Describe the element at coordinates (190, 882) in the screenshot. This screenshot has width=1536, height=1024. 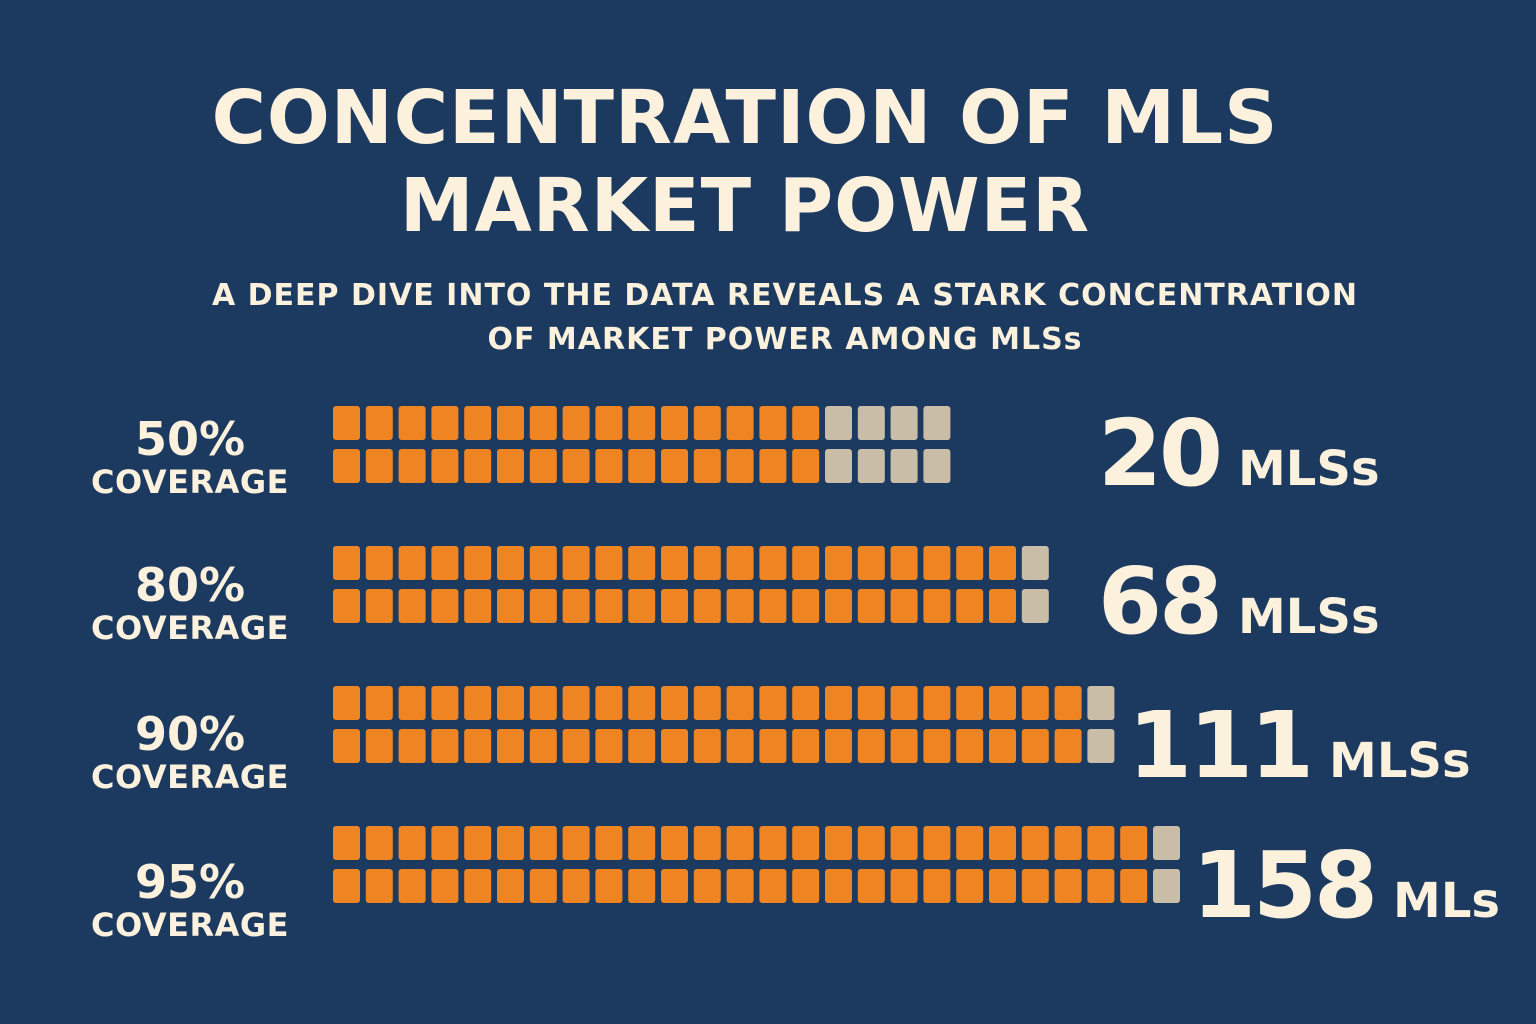
I see `row-percent-label: 95%` at that location.